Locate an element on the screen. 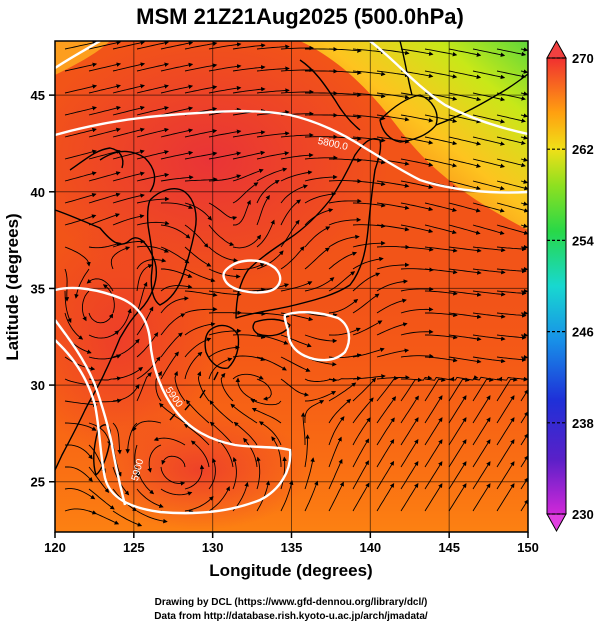  colorbar-tick-label: 270 is located at coordinates (583, 58).